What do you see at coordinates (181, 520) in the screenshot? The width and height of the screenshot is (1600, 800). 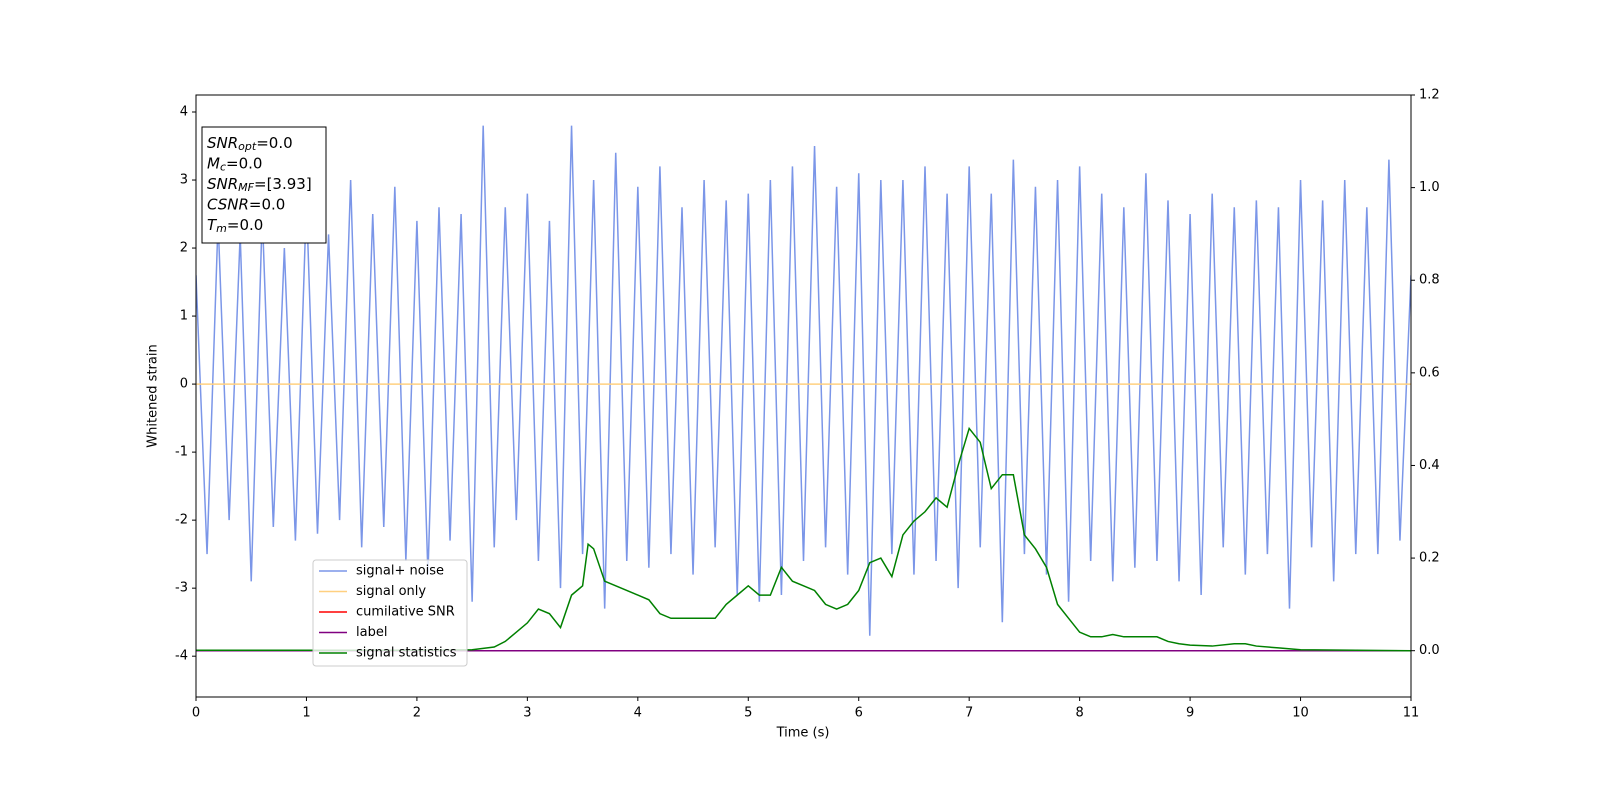 I see `y-tick-label: -2` at bounding box center [181, 520].